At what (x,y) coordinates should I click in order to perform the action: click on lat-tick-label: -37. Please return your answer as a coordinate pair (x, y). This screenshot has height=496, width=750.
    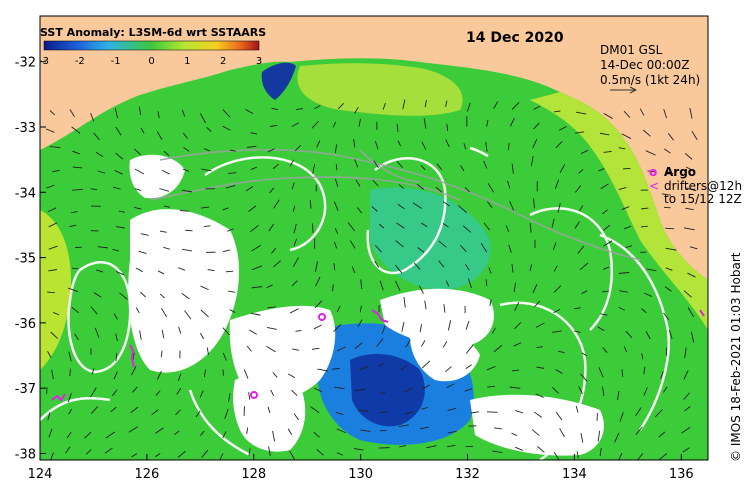
    Looking at the image, I should click on (25, 389).